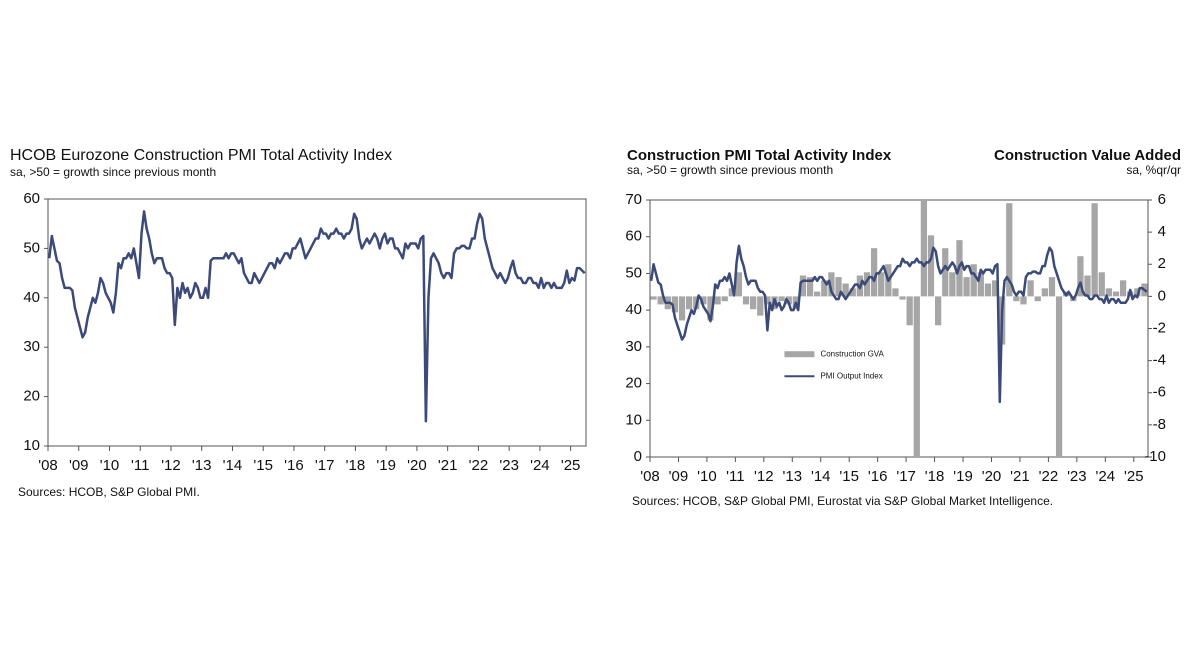 This screenshot has width=1200, height=648. Describe the element at coordinates (1155, 456) in the screenshot. I see `y2-tick-label: -10` at that location.